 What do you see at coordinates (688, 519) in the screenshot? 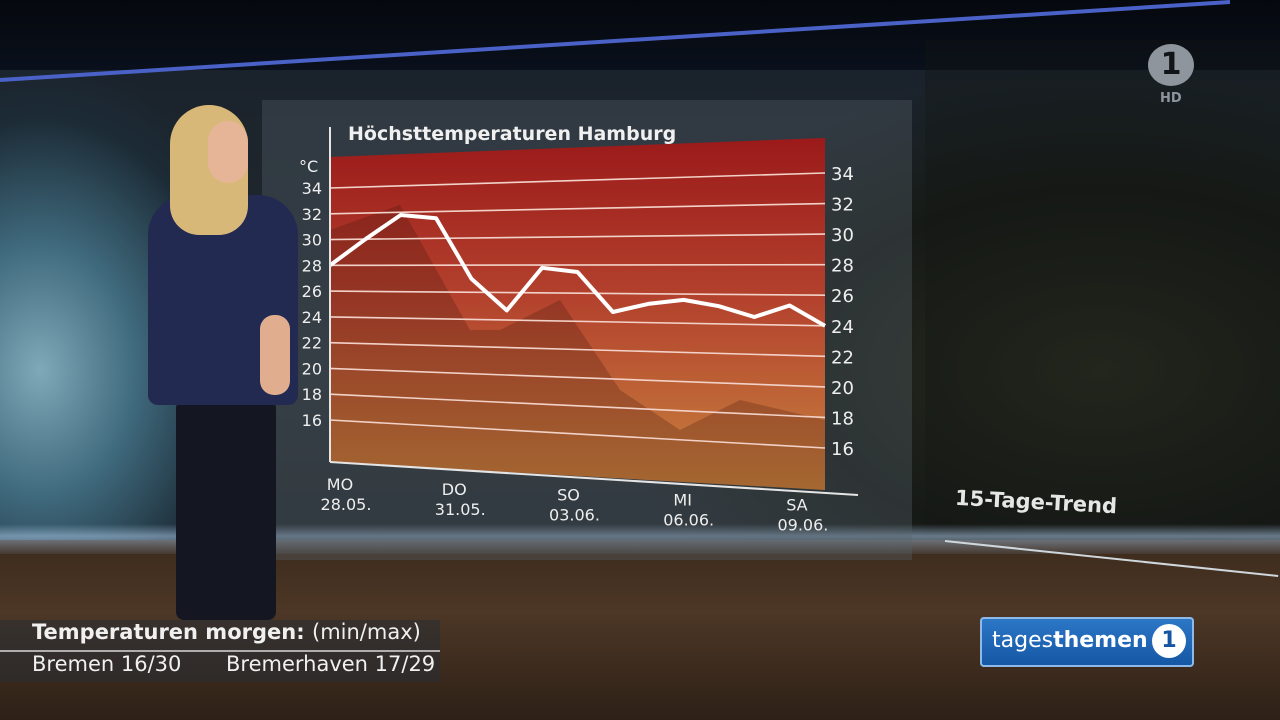
I see `x-tick-date-3: 06.06.` at bounding box center [688, 519].